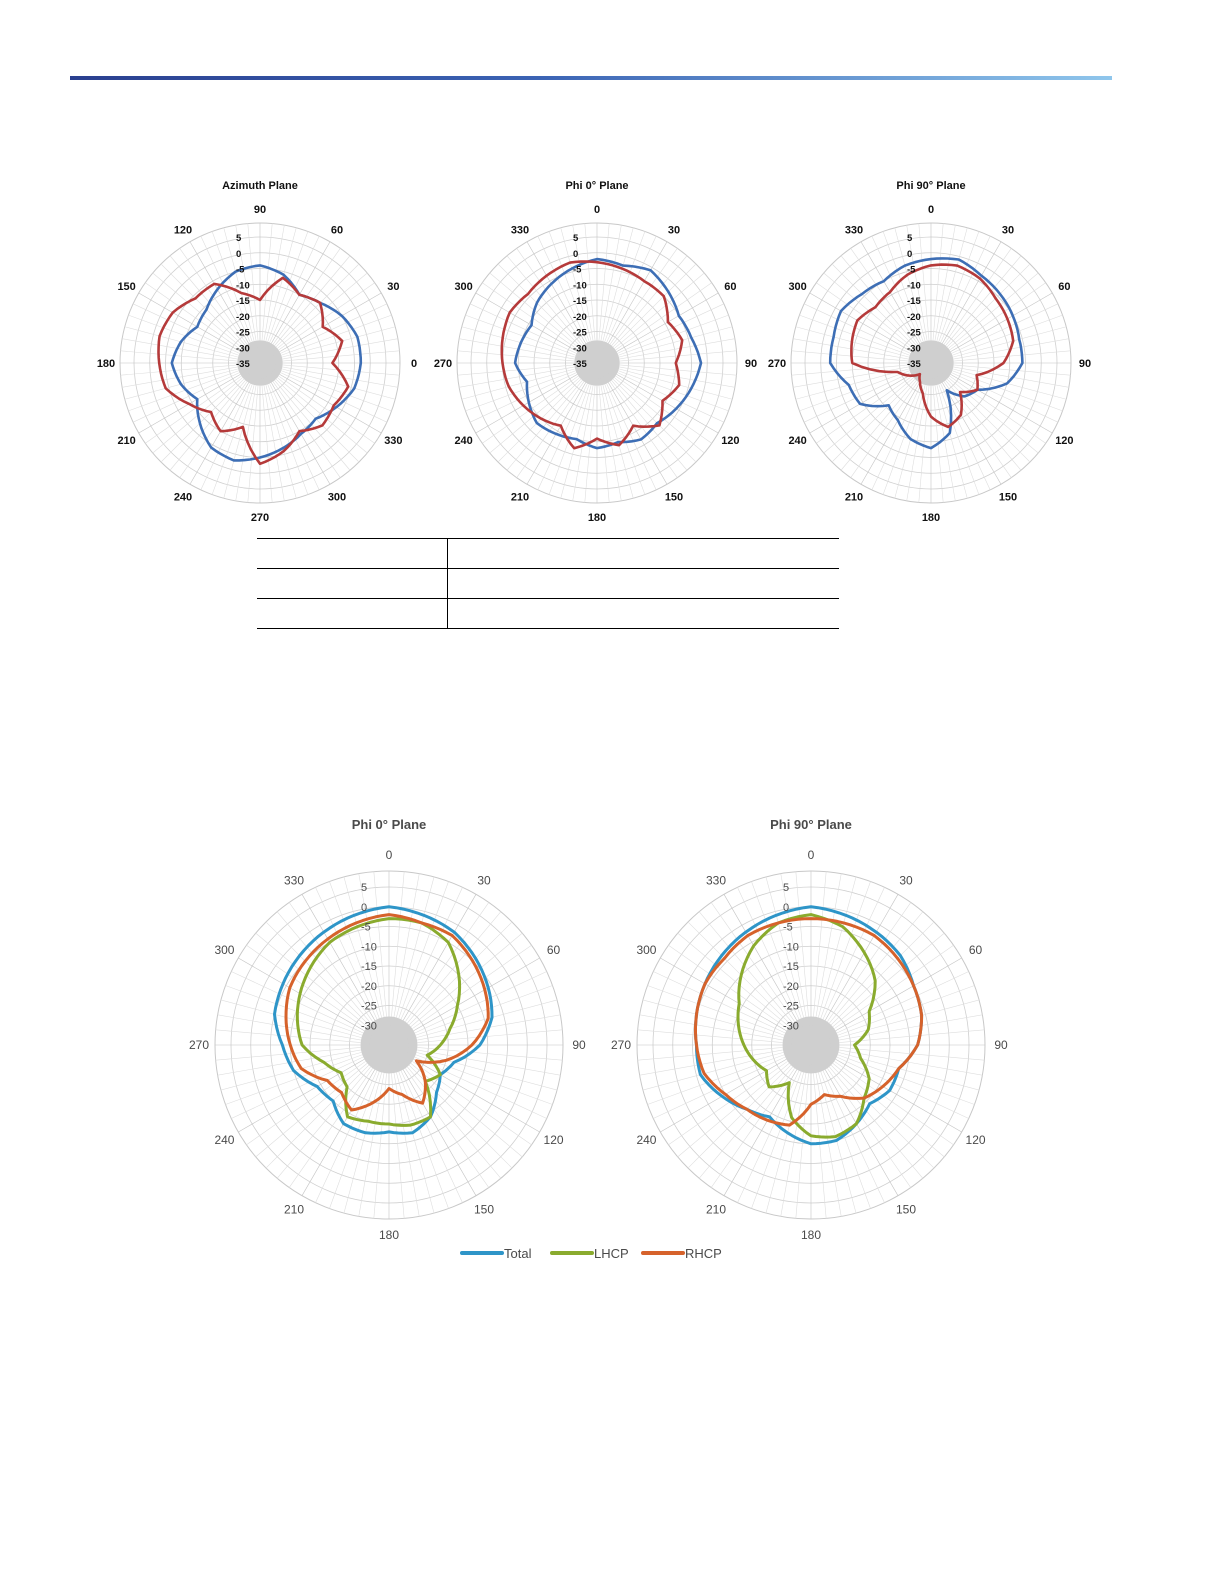 This screenshot has height=1584, width=1224. What do you see at coordinates (930, 186) in the screenshot?
I see `chart-title: Phi 90° Plane` at bounding box center [930, 186].